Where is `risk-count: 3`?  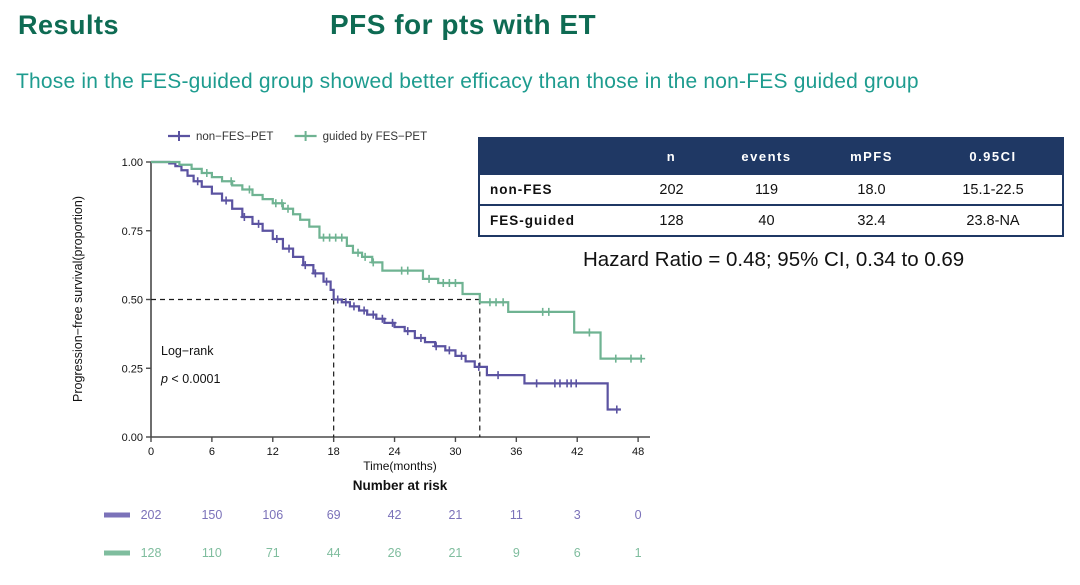 risk-count: 3 is located at coordinates (577, 515).